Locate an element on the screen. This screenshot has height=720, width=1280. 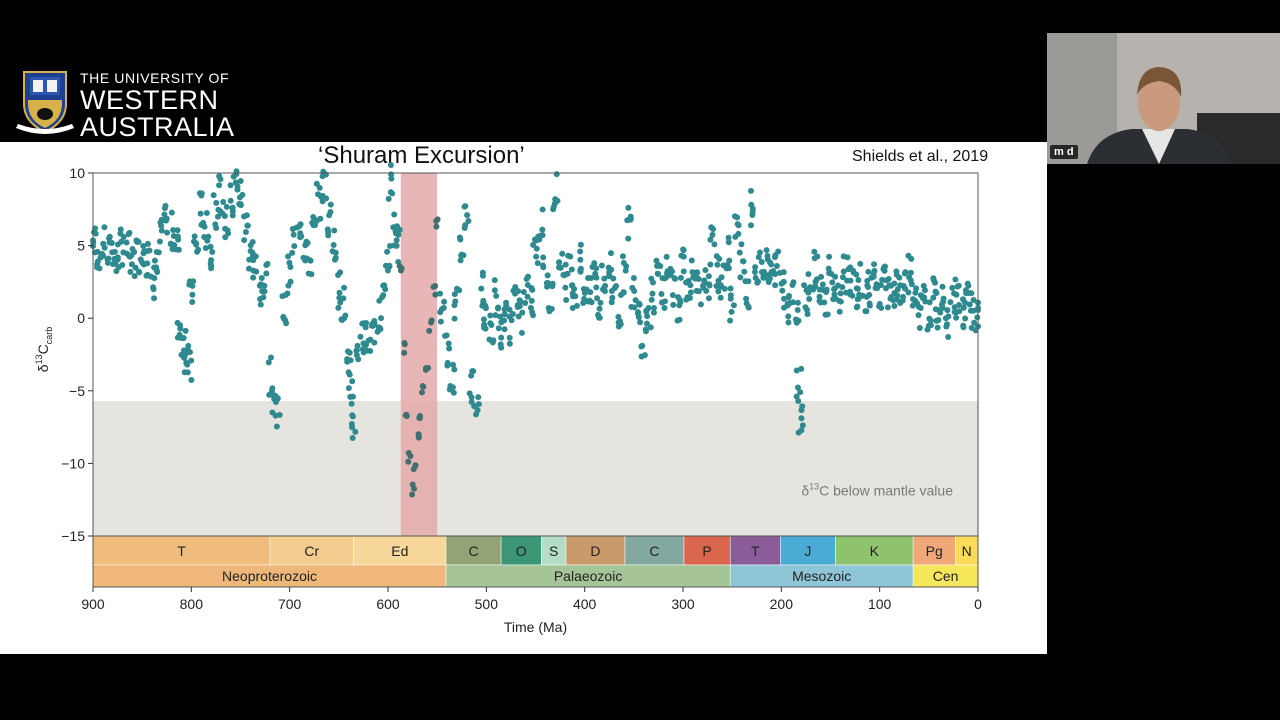
logo-line-3: AUSTRALIA is located at coordinates (157, 127).